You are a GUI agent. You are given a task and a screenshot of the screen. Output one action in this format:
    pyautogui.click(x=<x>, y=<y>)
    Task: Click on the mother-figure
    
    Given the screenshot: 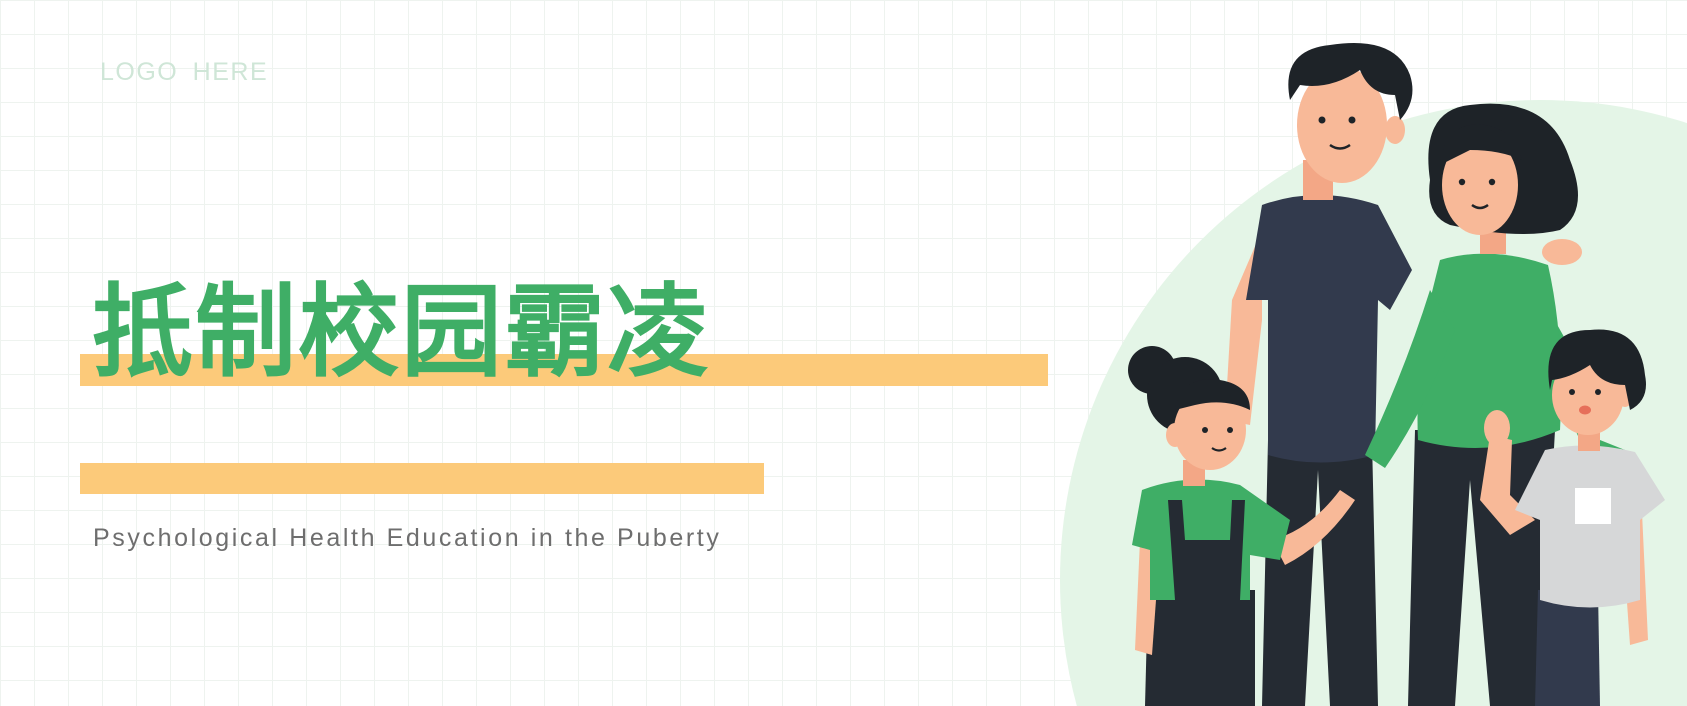 What is the action you would take?
    pyautogui.click(x=1495, y=404)
    